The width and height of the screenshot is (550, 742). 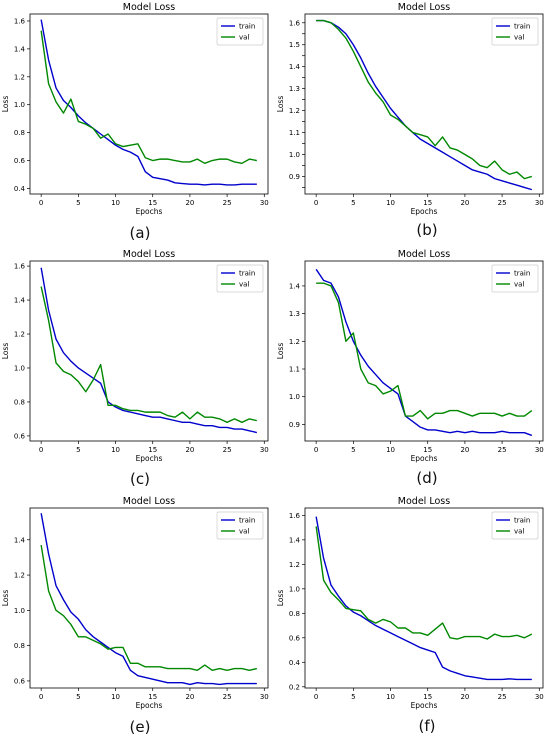 I want to click on x-tick-label-c-3: 15, so click(x=152, y=450).